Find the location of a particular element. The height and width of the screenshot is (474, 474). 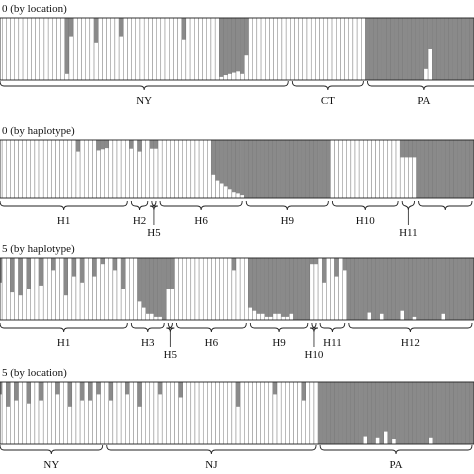

group-label: CT is located at coordinates (328, 101).